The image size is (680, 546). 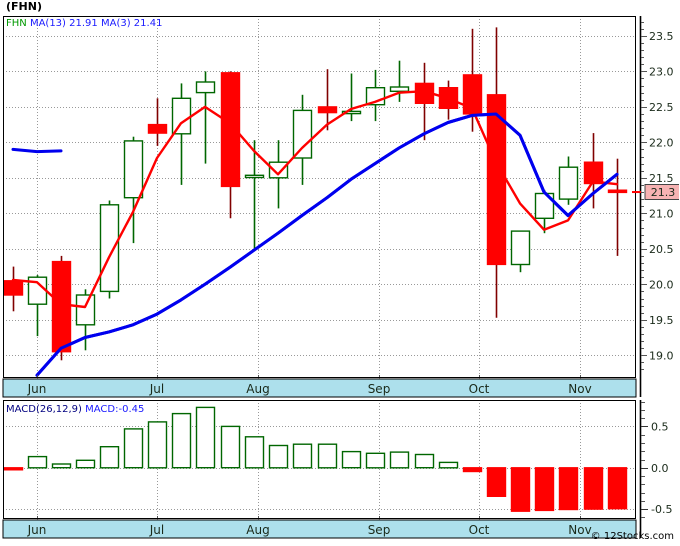 What do you see at coordinates (661, 249) in the screenshot?
I see `price-axis-label: 20.5` at bounding box center [661, 249].